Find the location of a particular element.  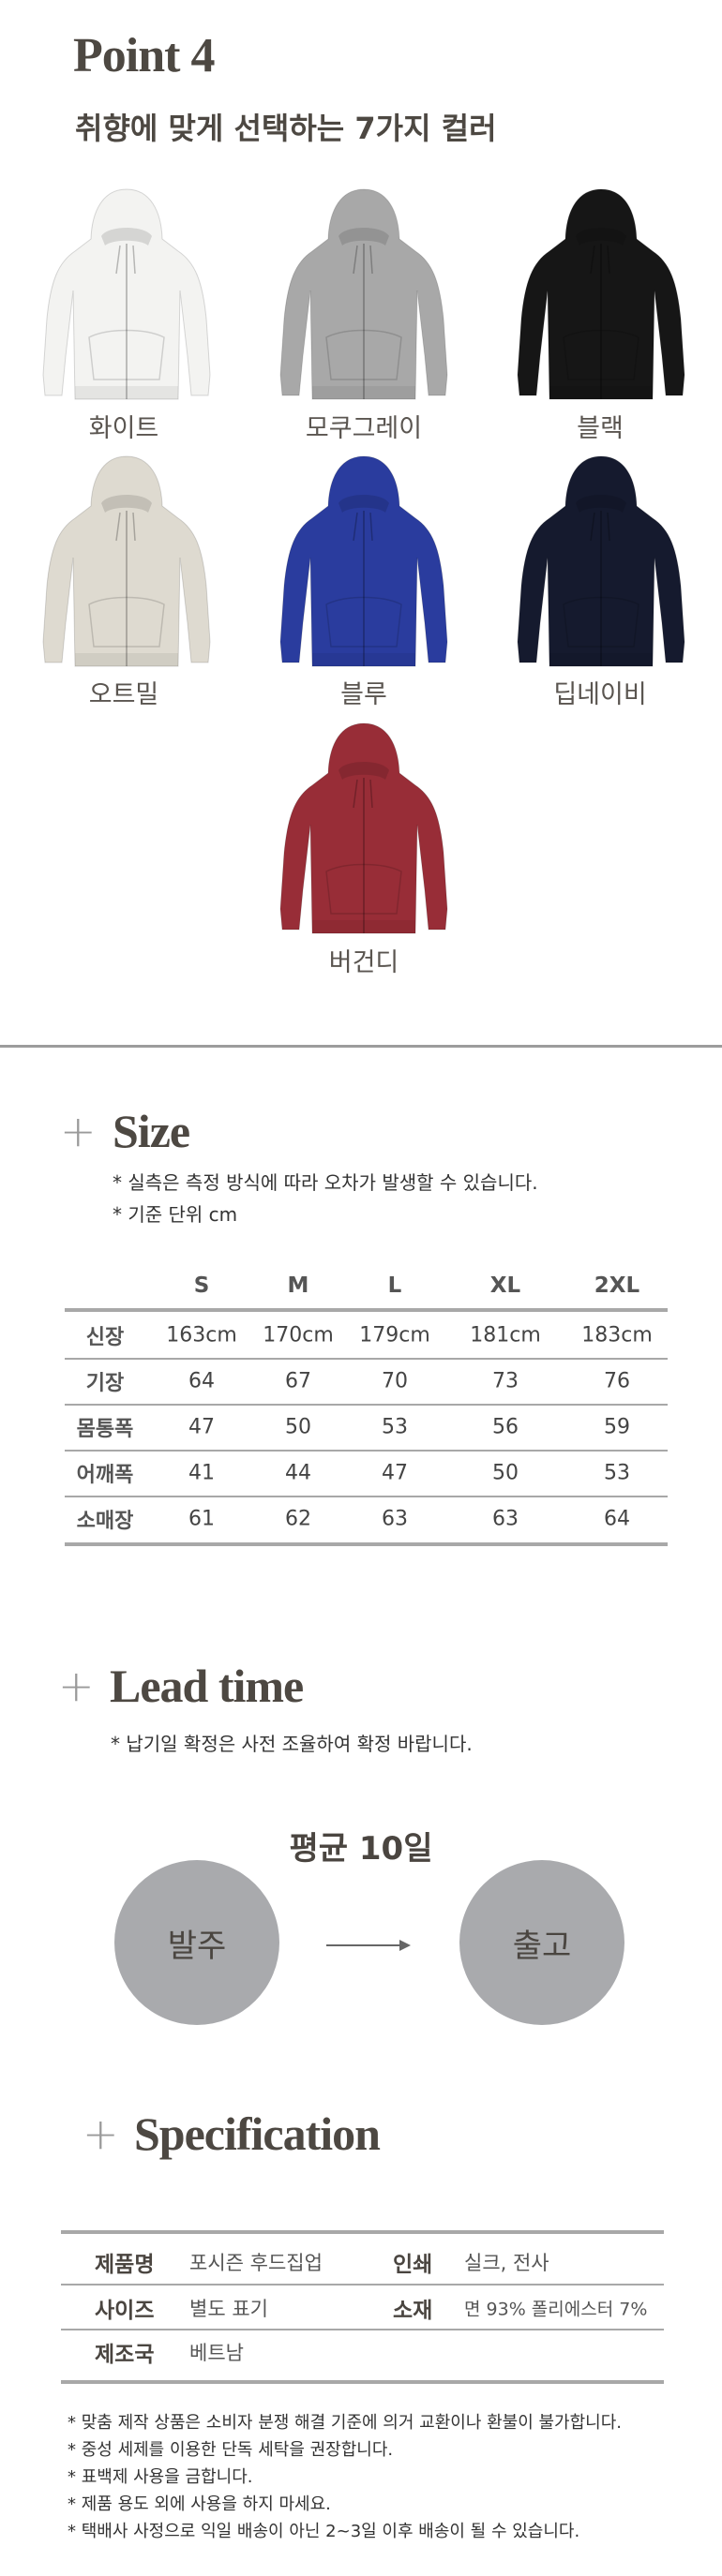

specification-title: Specification is located at coordinates (257, 2133).